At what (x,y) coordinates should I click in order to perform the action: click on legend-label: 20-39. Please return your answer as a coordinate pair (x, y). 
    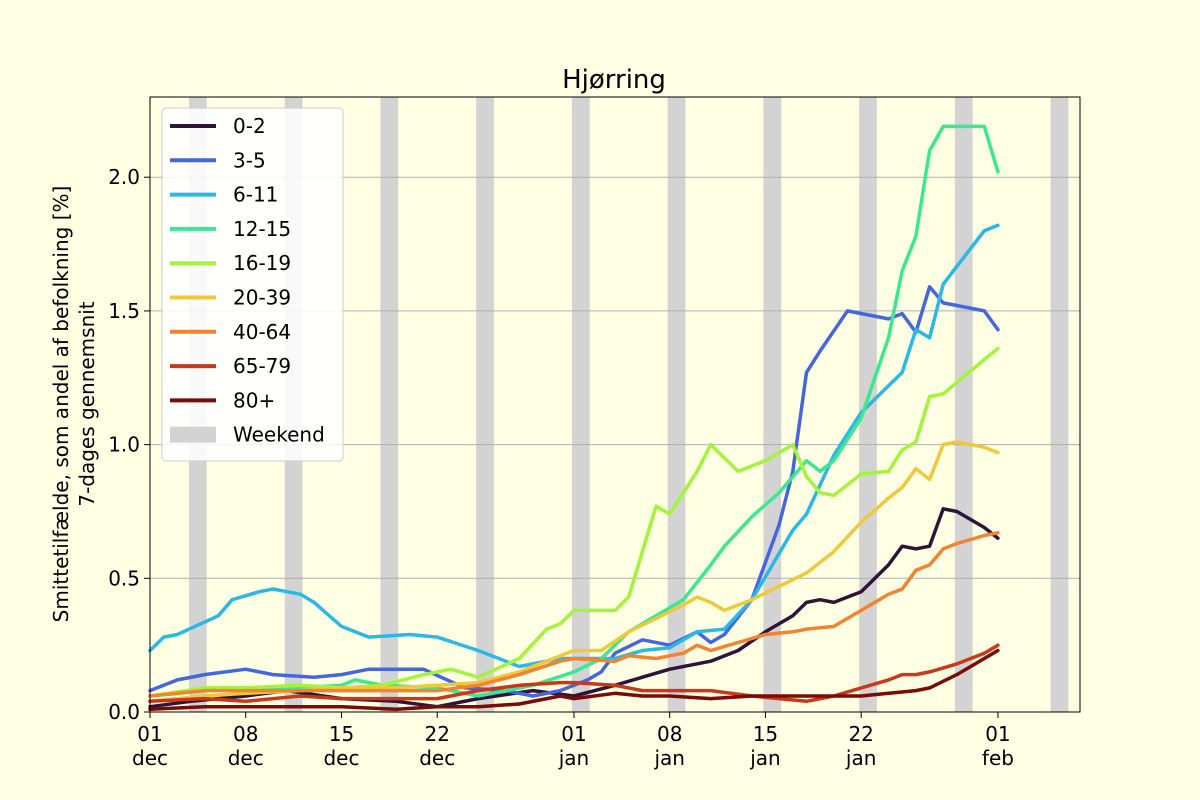
    Looking at the image, I should click on (262, 298).